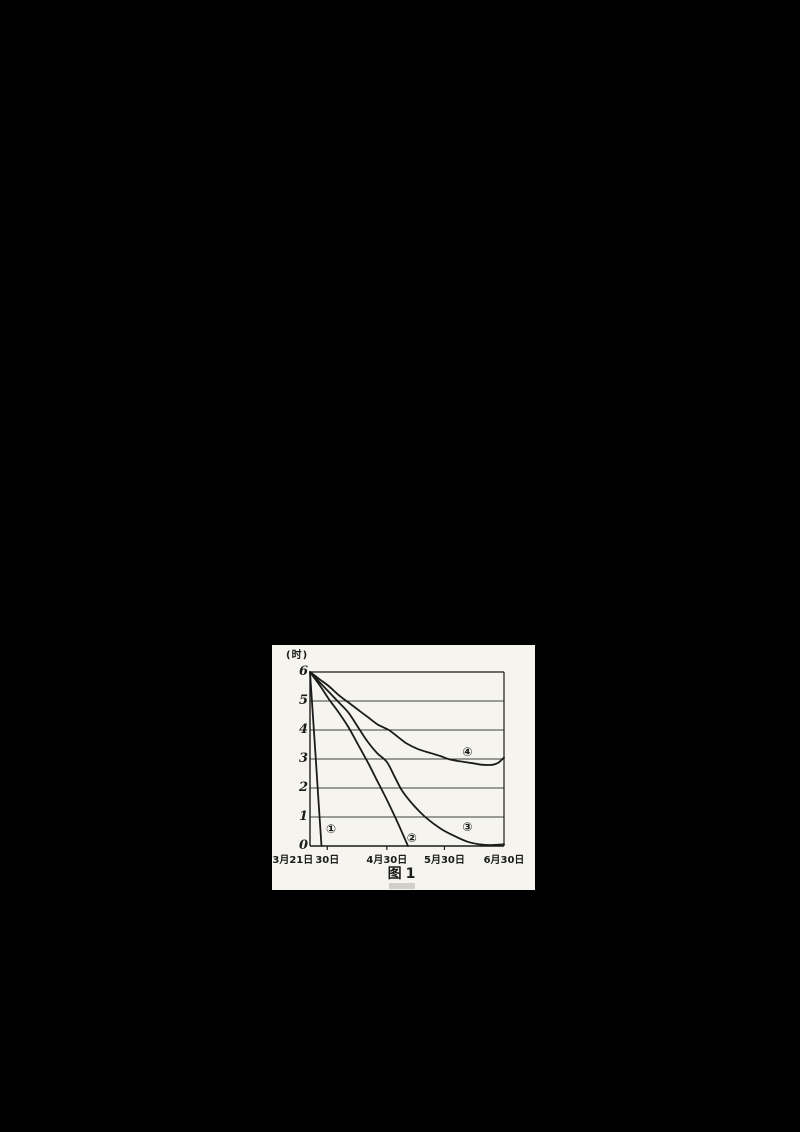 This screenshot has width=800, height=1132. I want to click on curve-number-label-2: ②, so click(411, 837).